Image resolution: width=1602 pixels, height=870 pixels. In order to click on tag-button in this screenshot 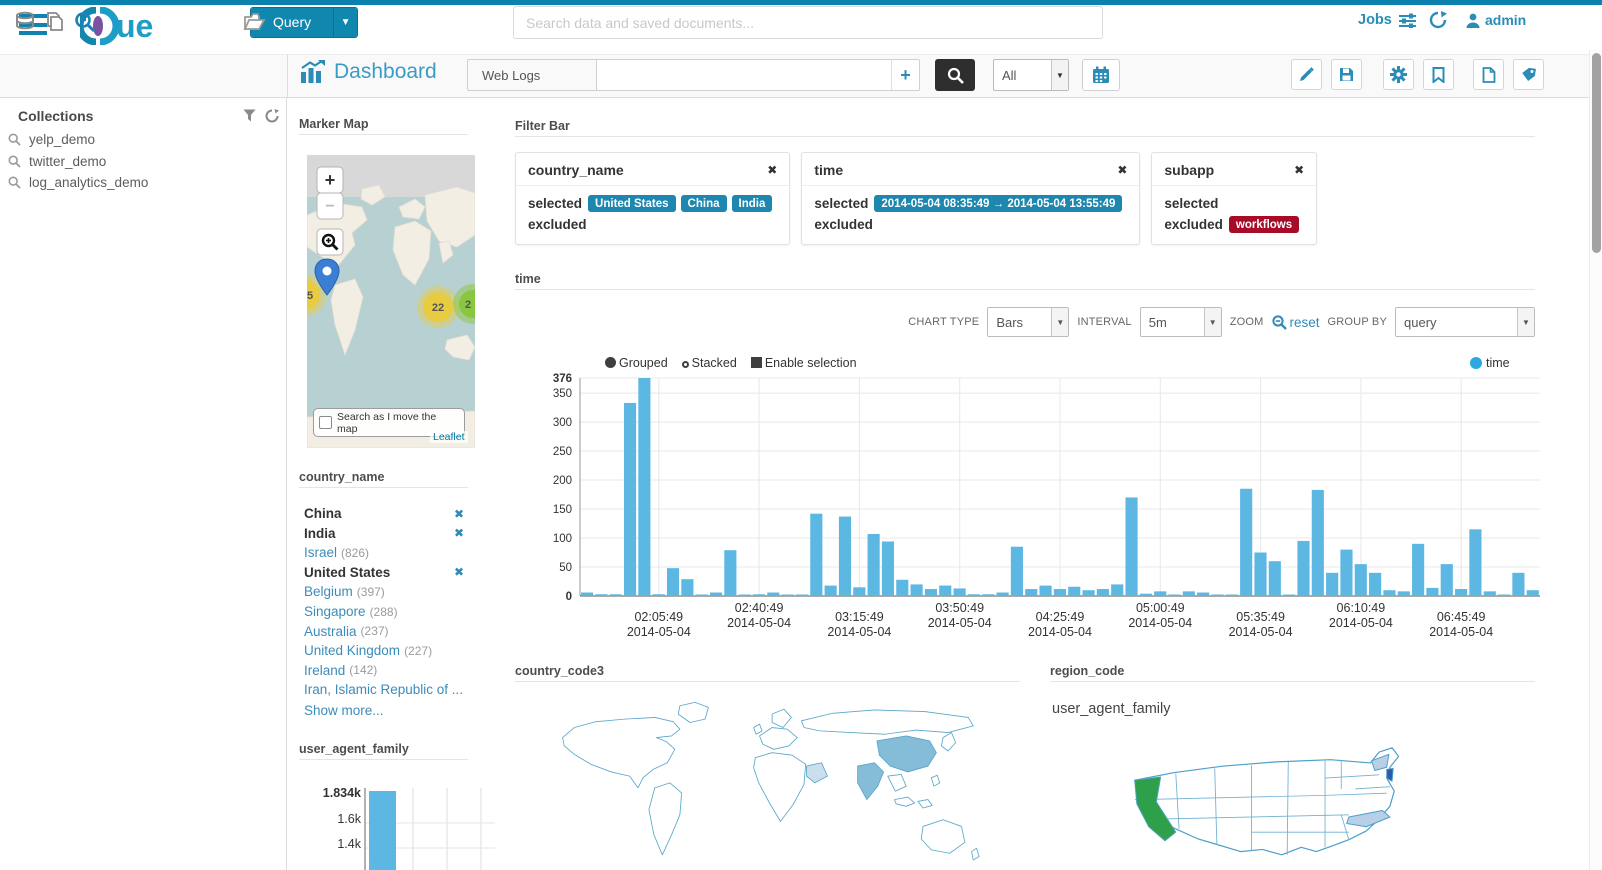, I will do `click(1528, 74)`.